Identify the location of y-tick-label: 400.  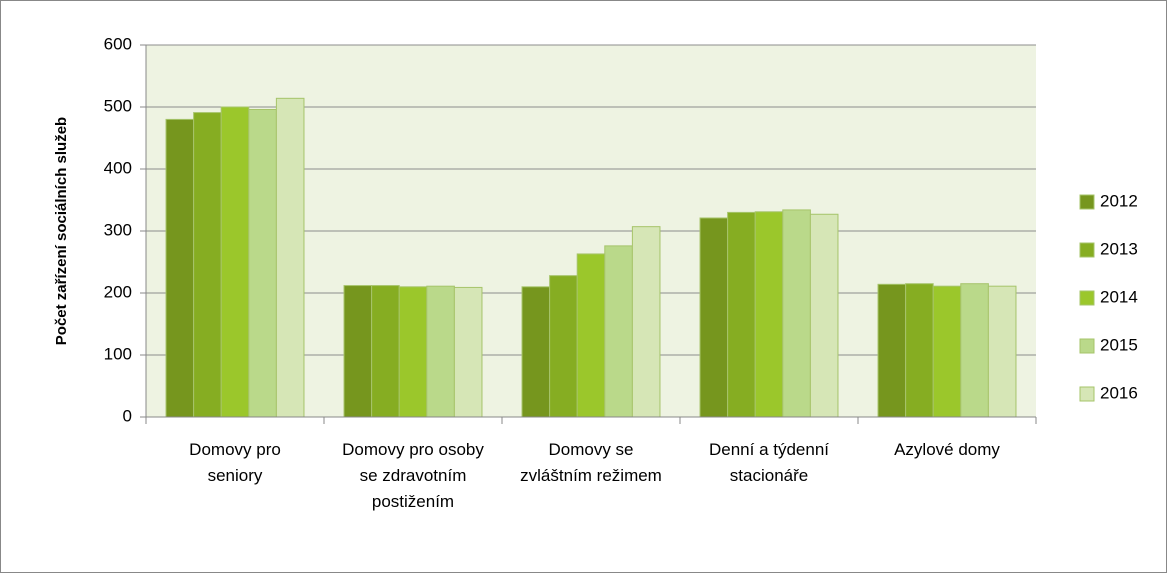
(118, 167).